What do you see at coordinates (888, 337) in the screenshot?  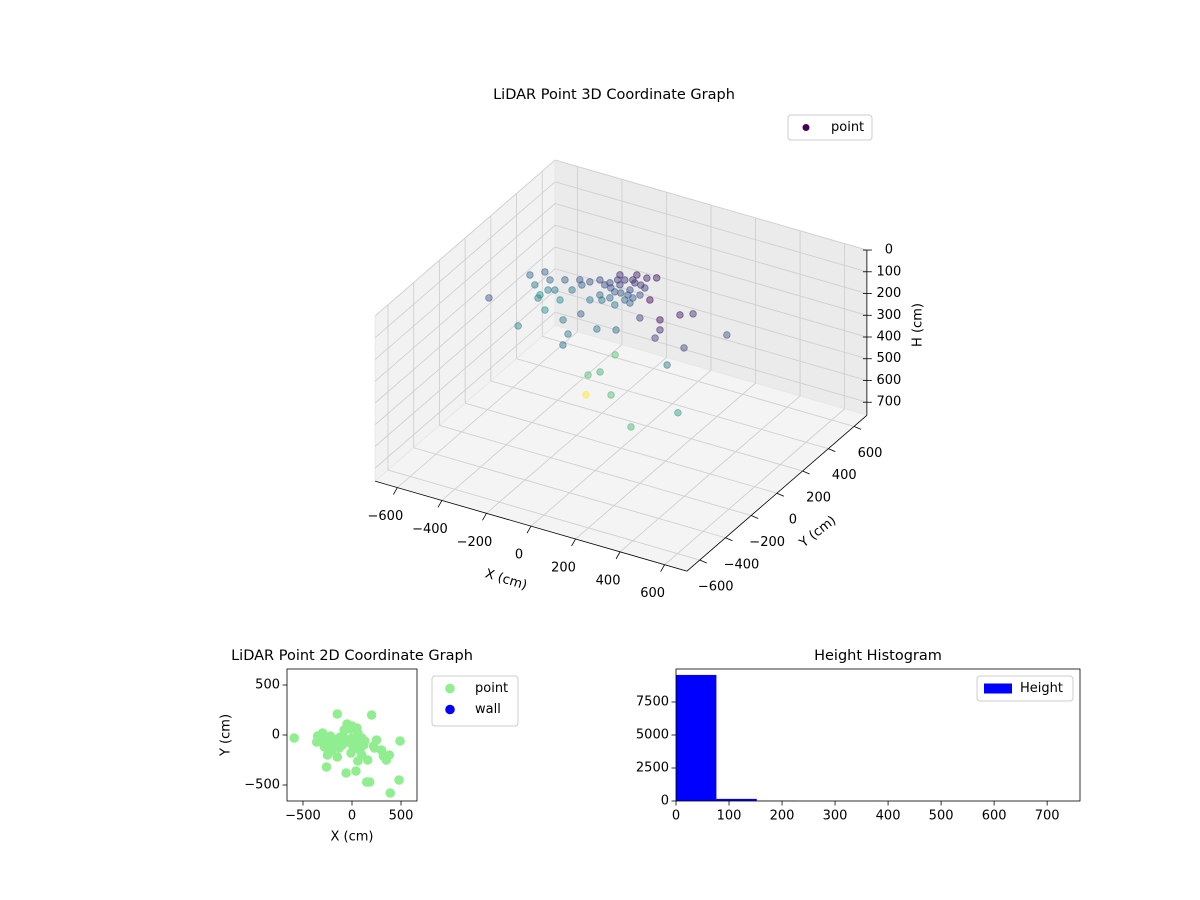 I see `z-tick-label: 400` at bounding box center [888, 337].